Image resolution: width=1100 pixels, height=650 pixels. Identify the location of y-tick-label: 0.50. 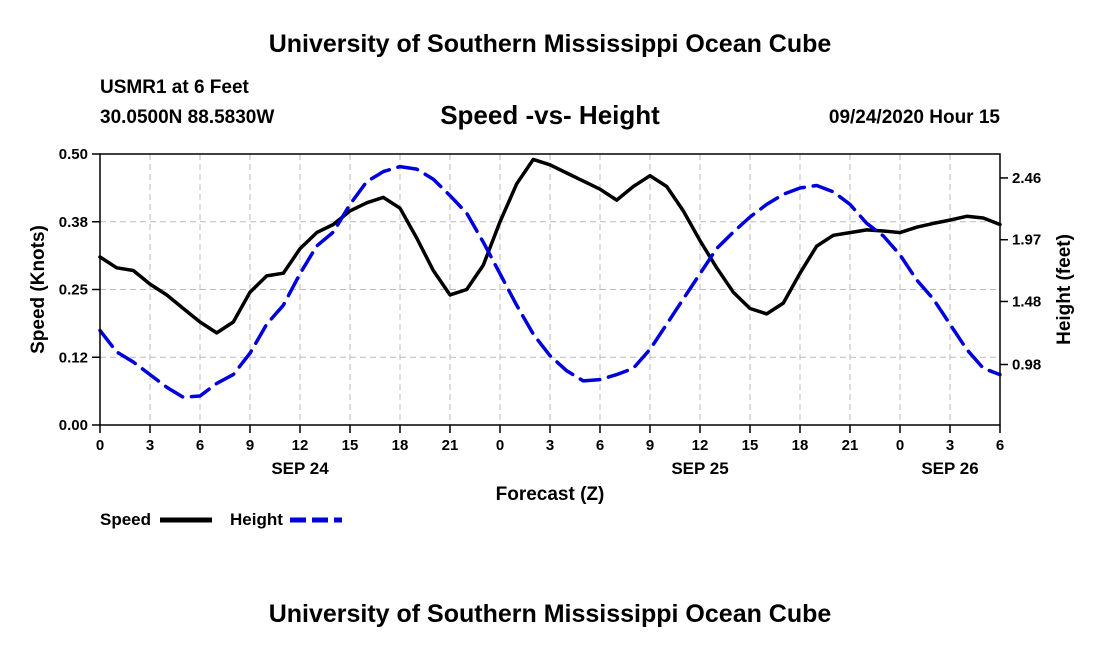
(73, 154).